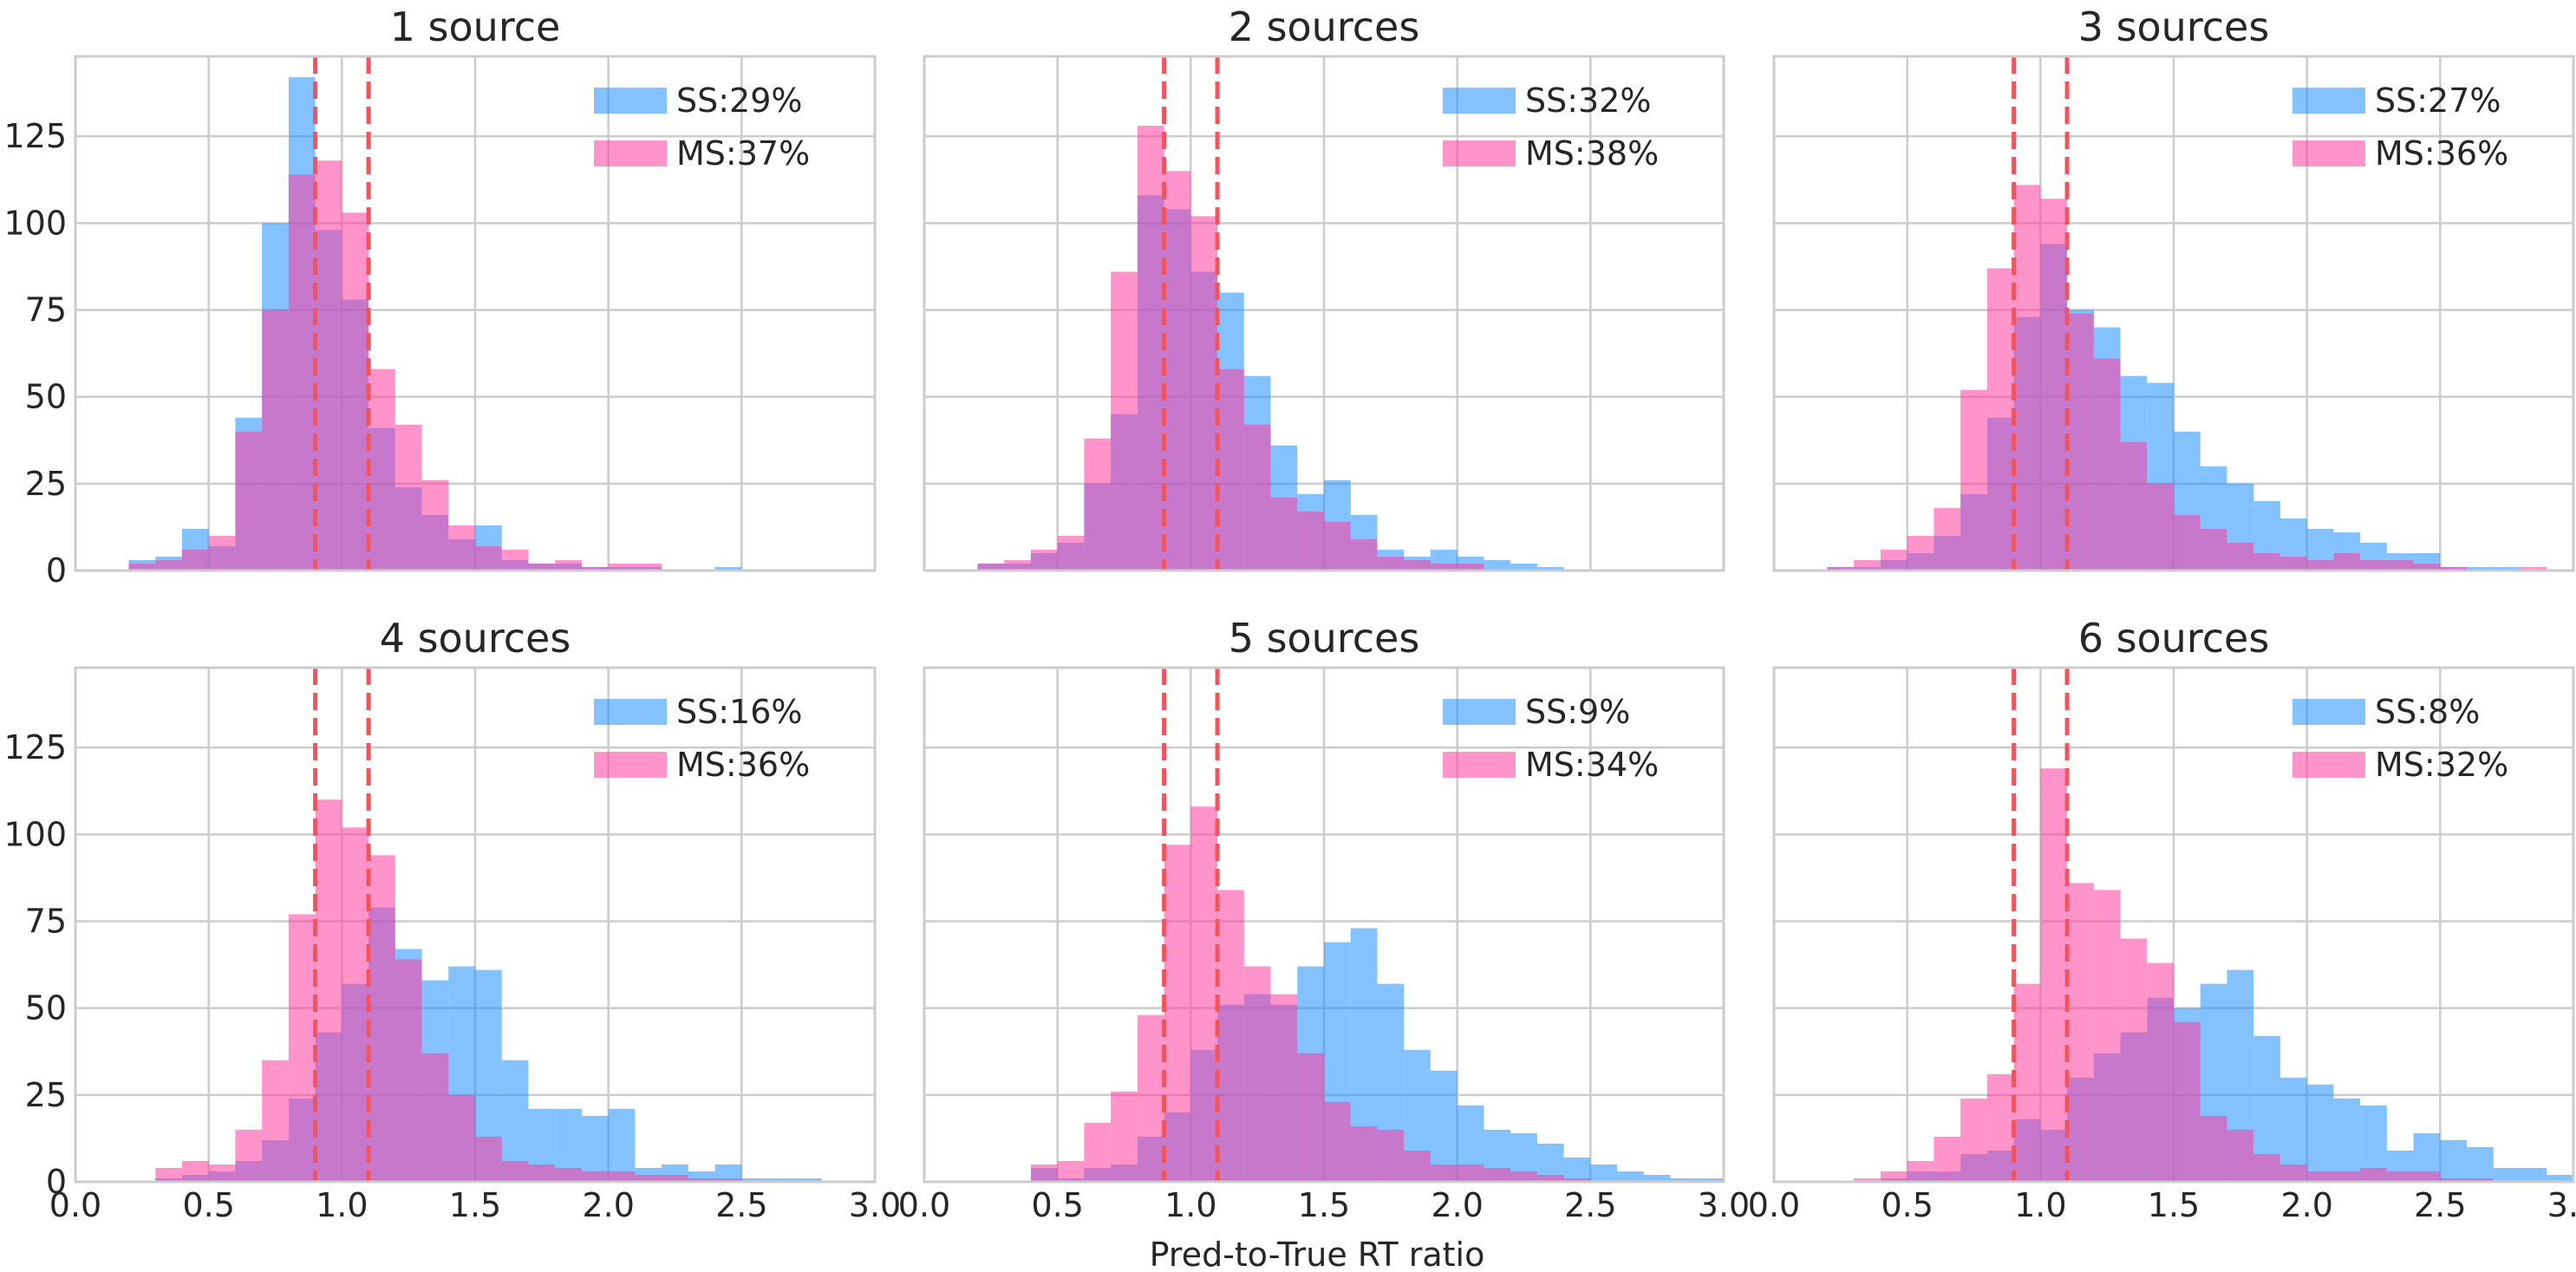 This screenshot has height=1272, width=2576. I want to click on legend-label-ms: MS:34%, so click(1592, 765).